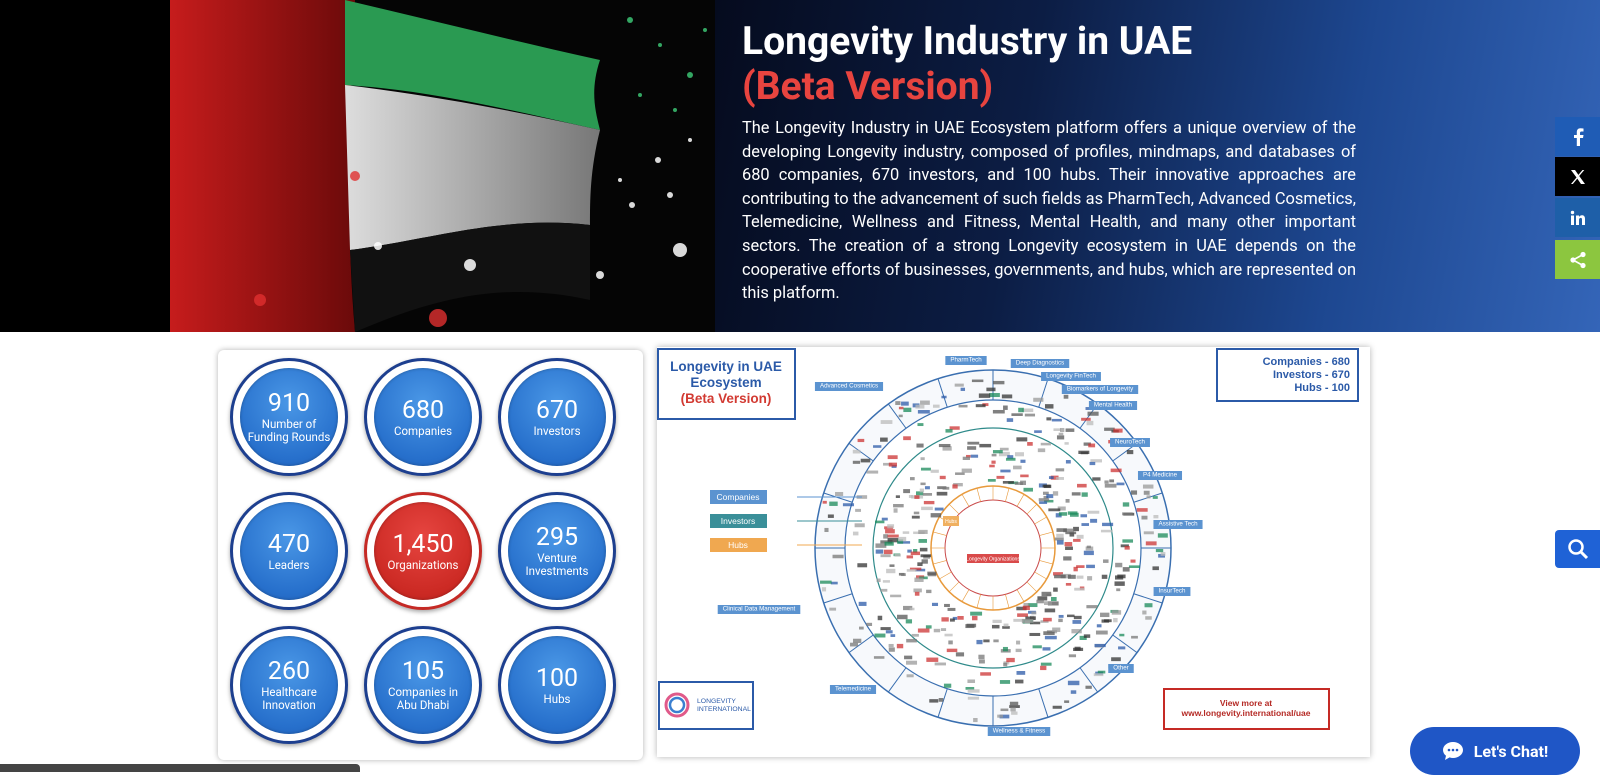  Describe the element at coordinates (423, 430) in the screenshot. I see `stat-label: Companies` at that location.